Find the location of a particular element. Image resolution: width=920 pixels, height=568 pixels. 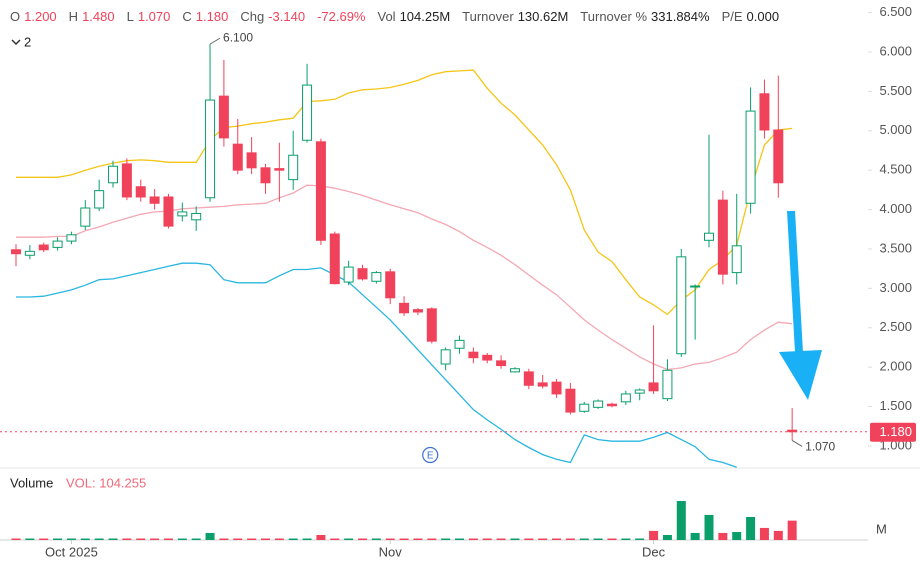

quote-label: Turnover is located at coordinates (488, 16).